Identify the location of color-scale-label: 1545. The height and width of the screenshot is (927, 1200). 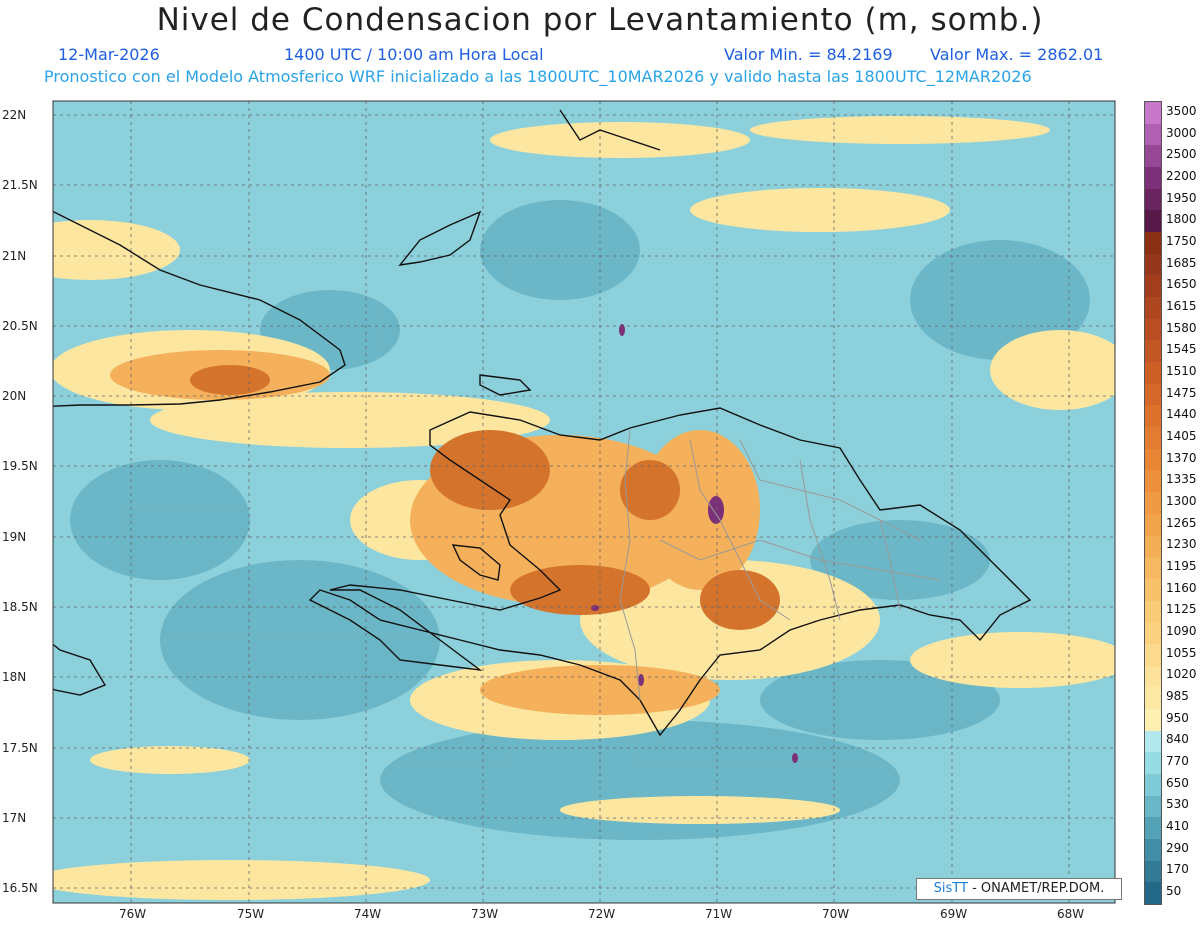
(1181, 349).